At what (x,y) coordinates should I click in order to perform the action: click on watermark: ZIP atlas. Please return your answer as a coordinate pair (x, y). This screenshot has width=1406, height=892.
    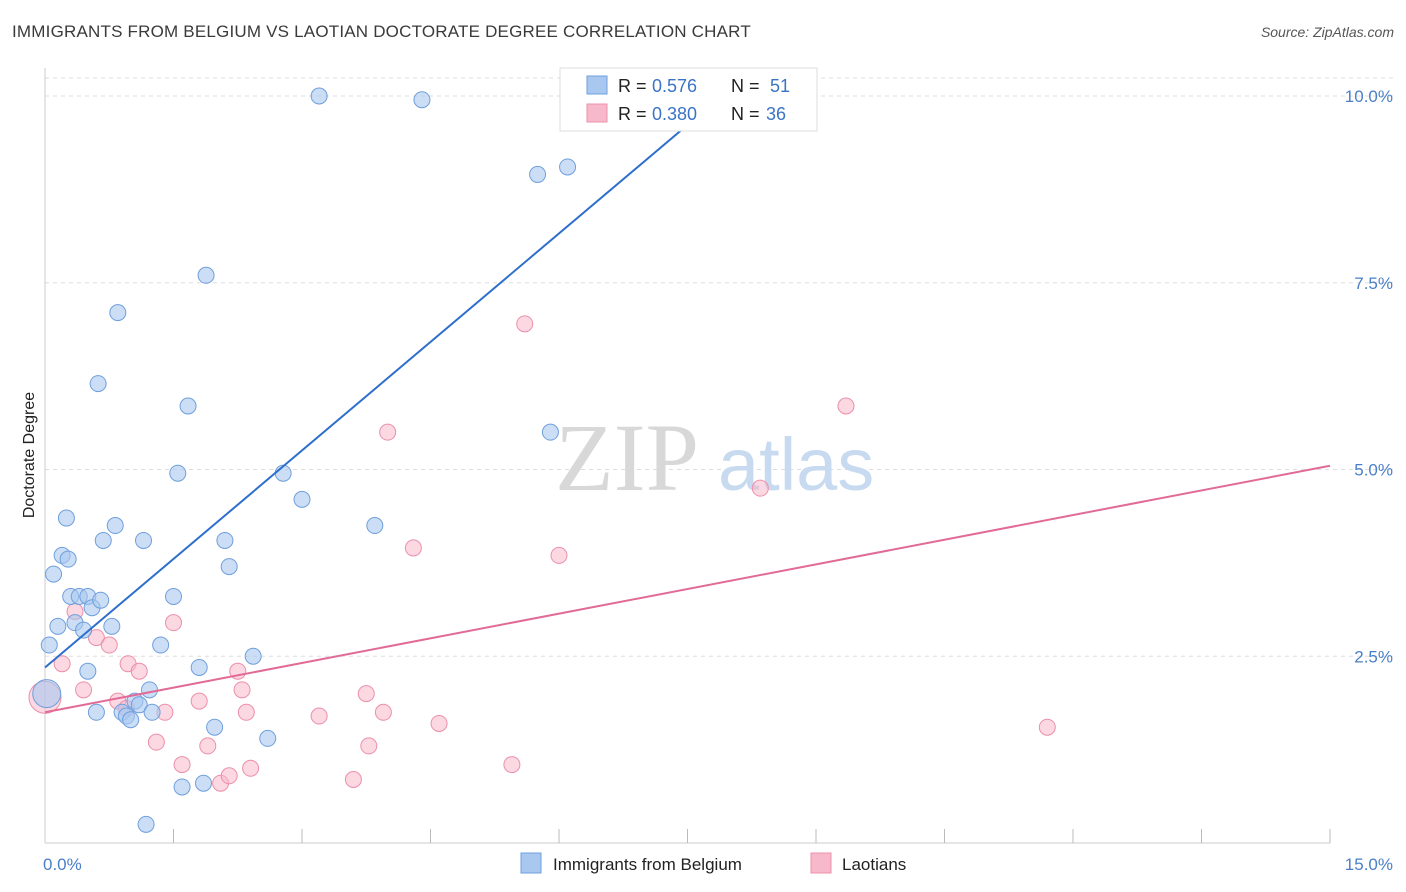
    Looking at the image, I should click on (714, 457).